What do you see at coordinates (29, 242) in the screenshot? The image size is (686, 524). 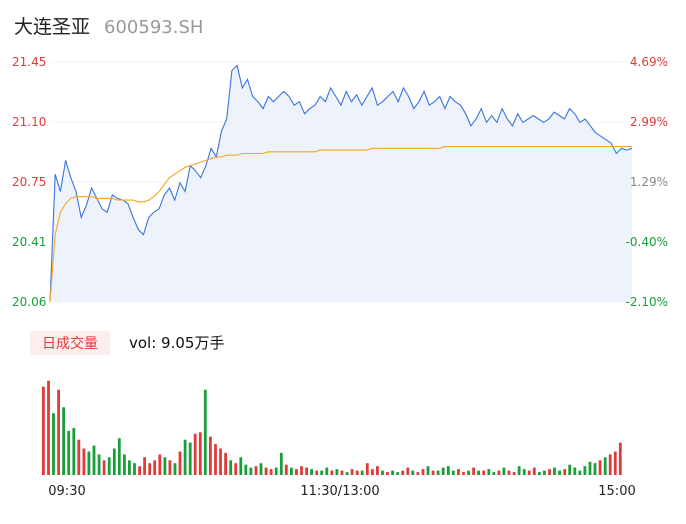 I see `y-tick-label: 20.41` at bounding box center [29, 242].